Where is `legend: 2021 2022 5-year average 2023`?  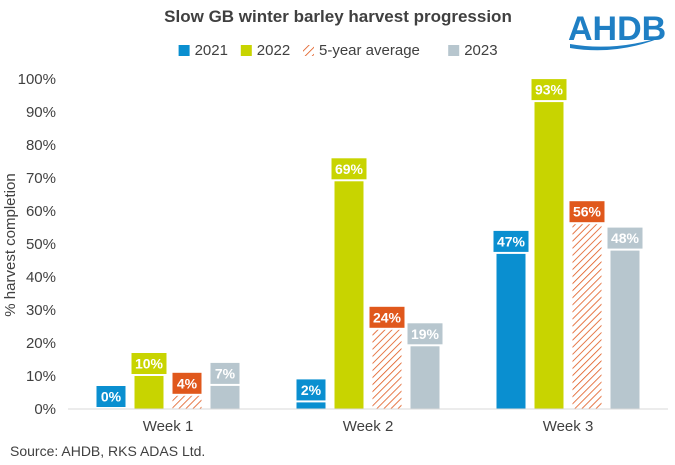 legend: 2021 2022 5-year average 2023 is located at coordinates (338, 50).